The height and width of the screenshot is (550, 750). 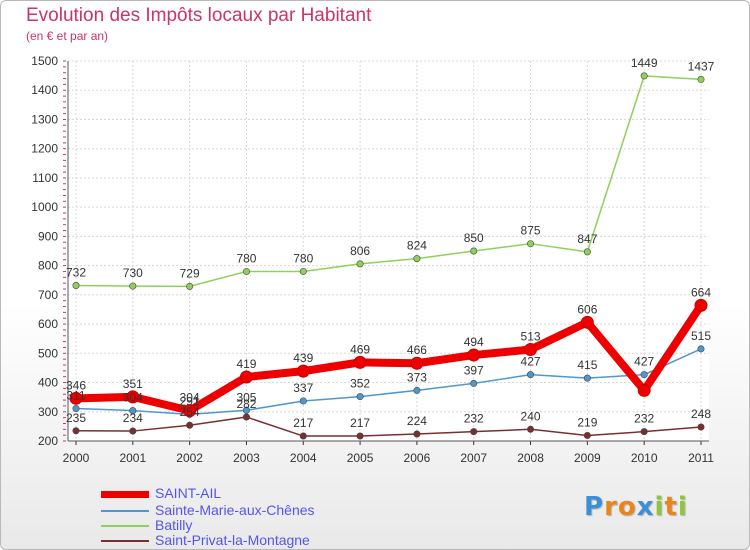 I want to click on y-tick-label: 800, so click(x=48, y=266).